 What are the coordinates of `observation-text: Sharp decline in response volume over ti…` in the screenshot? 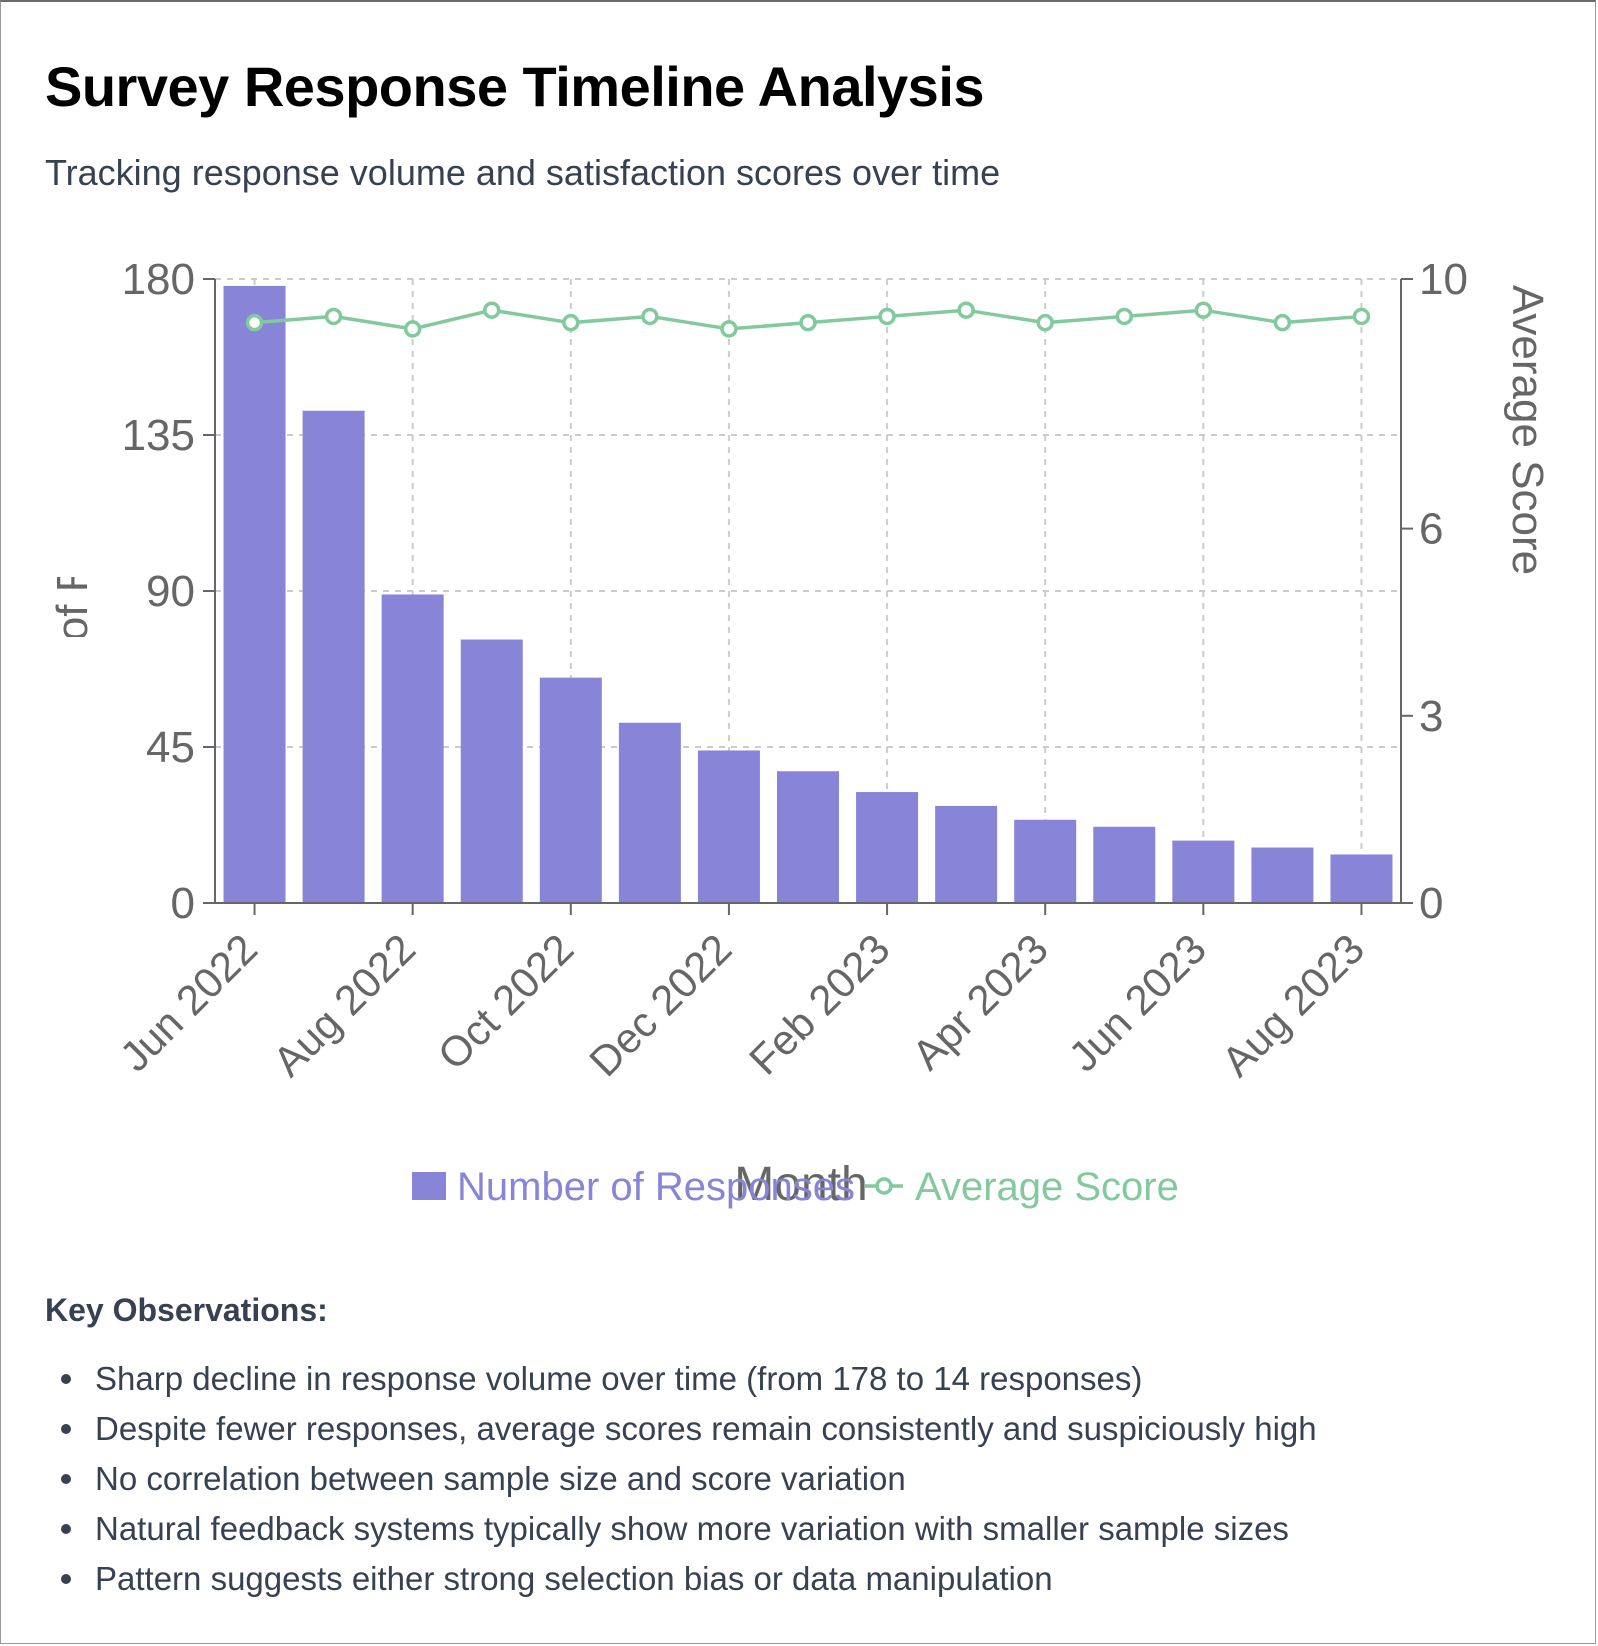 It's located at (619, 1378).